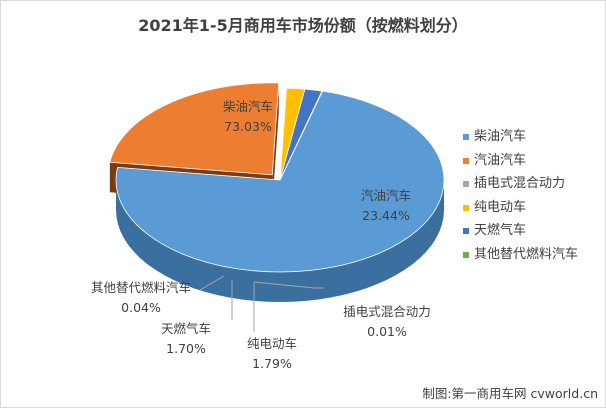 Image resolution: width=606 pixels, height=408 pixels. What do you see at coordinates (141, 307) in the screenshot?
I see `slice-value-label-5: 0.04%` at bounding box center [141, 307].